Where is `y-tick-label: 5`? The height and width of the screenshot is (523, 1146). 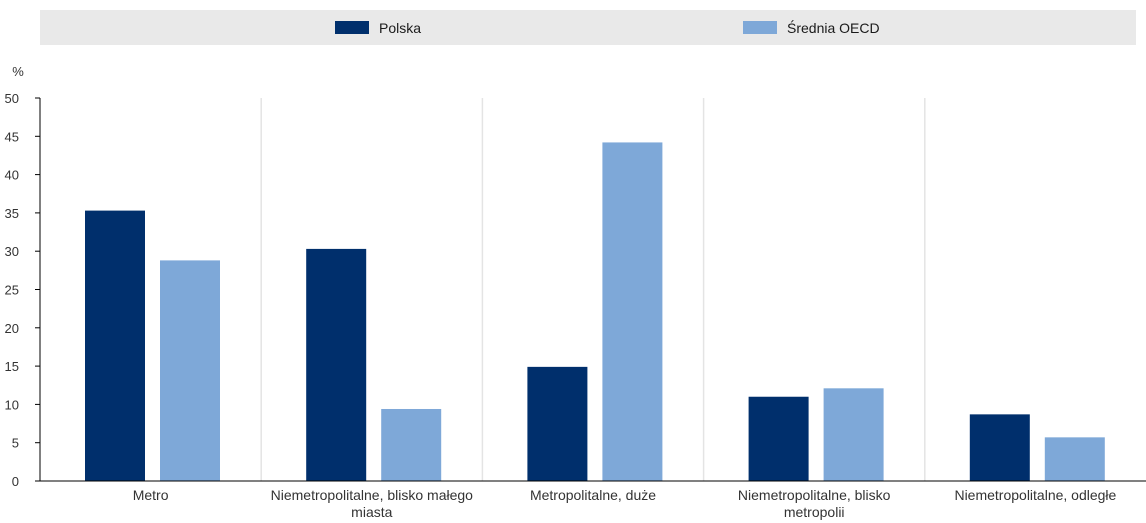
y-tick-label: 5 is located at coordinates (15, 443).